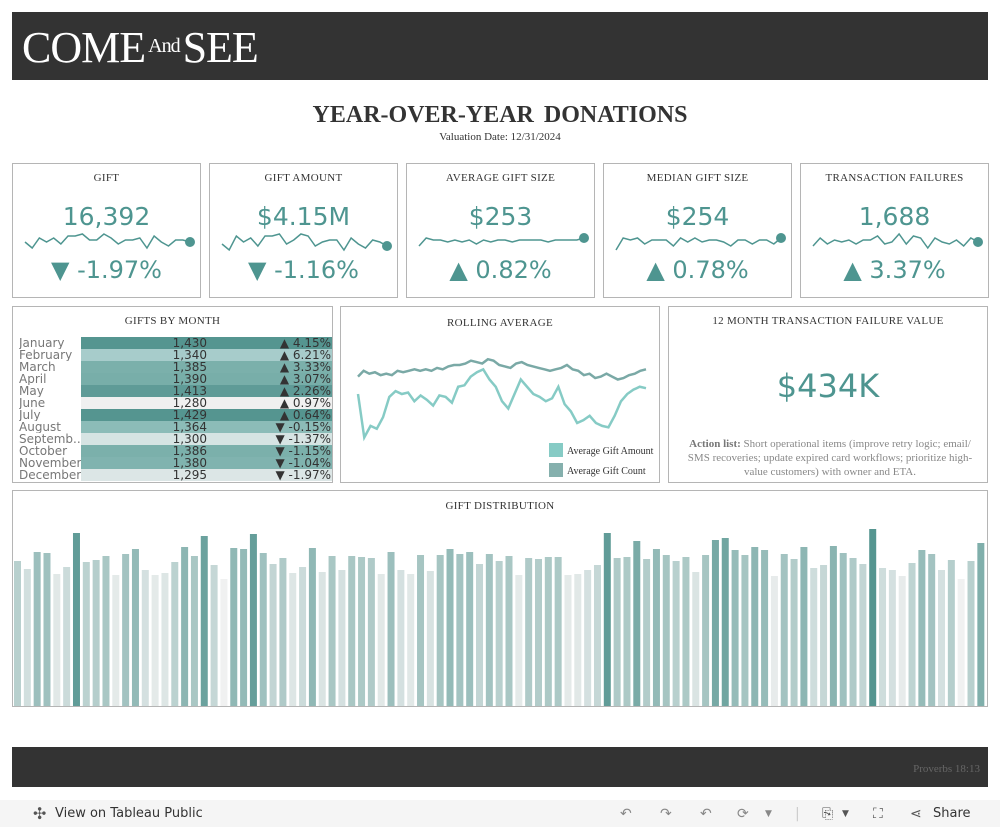 This screenshot has width=1000, height=827. Describe the element at coordinates (220, 47) in the screenshot. I see `logo-see: SEE` at that location.